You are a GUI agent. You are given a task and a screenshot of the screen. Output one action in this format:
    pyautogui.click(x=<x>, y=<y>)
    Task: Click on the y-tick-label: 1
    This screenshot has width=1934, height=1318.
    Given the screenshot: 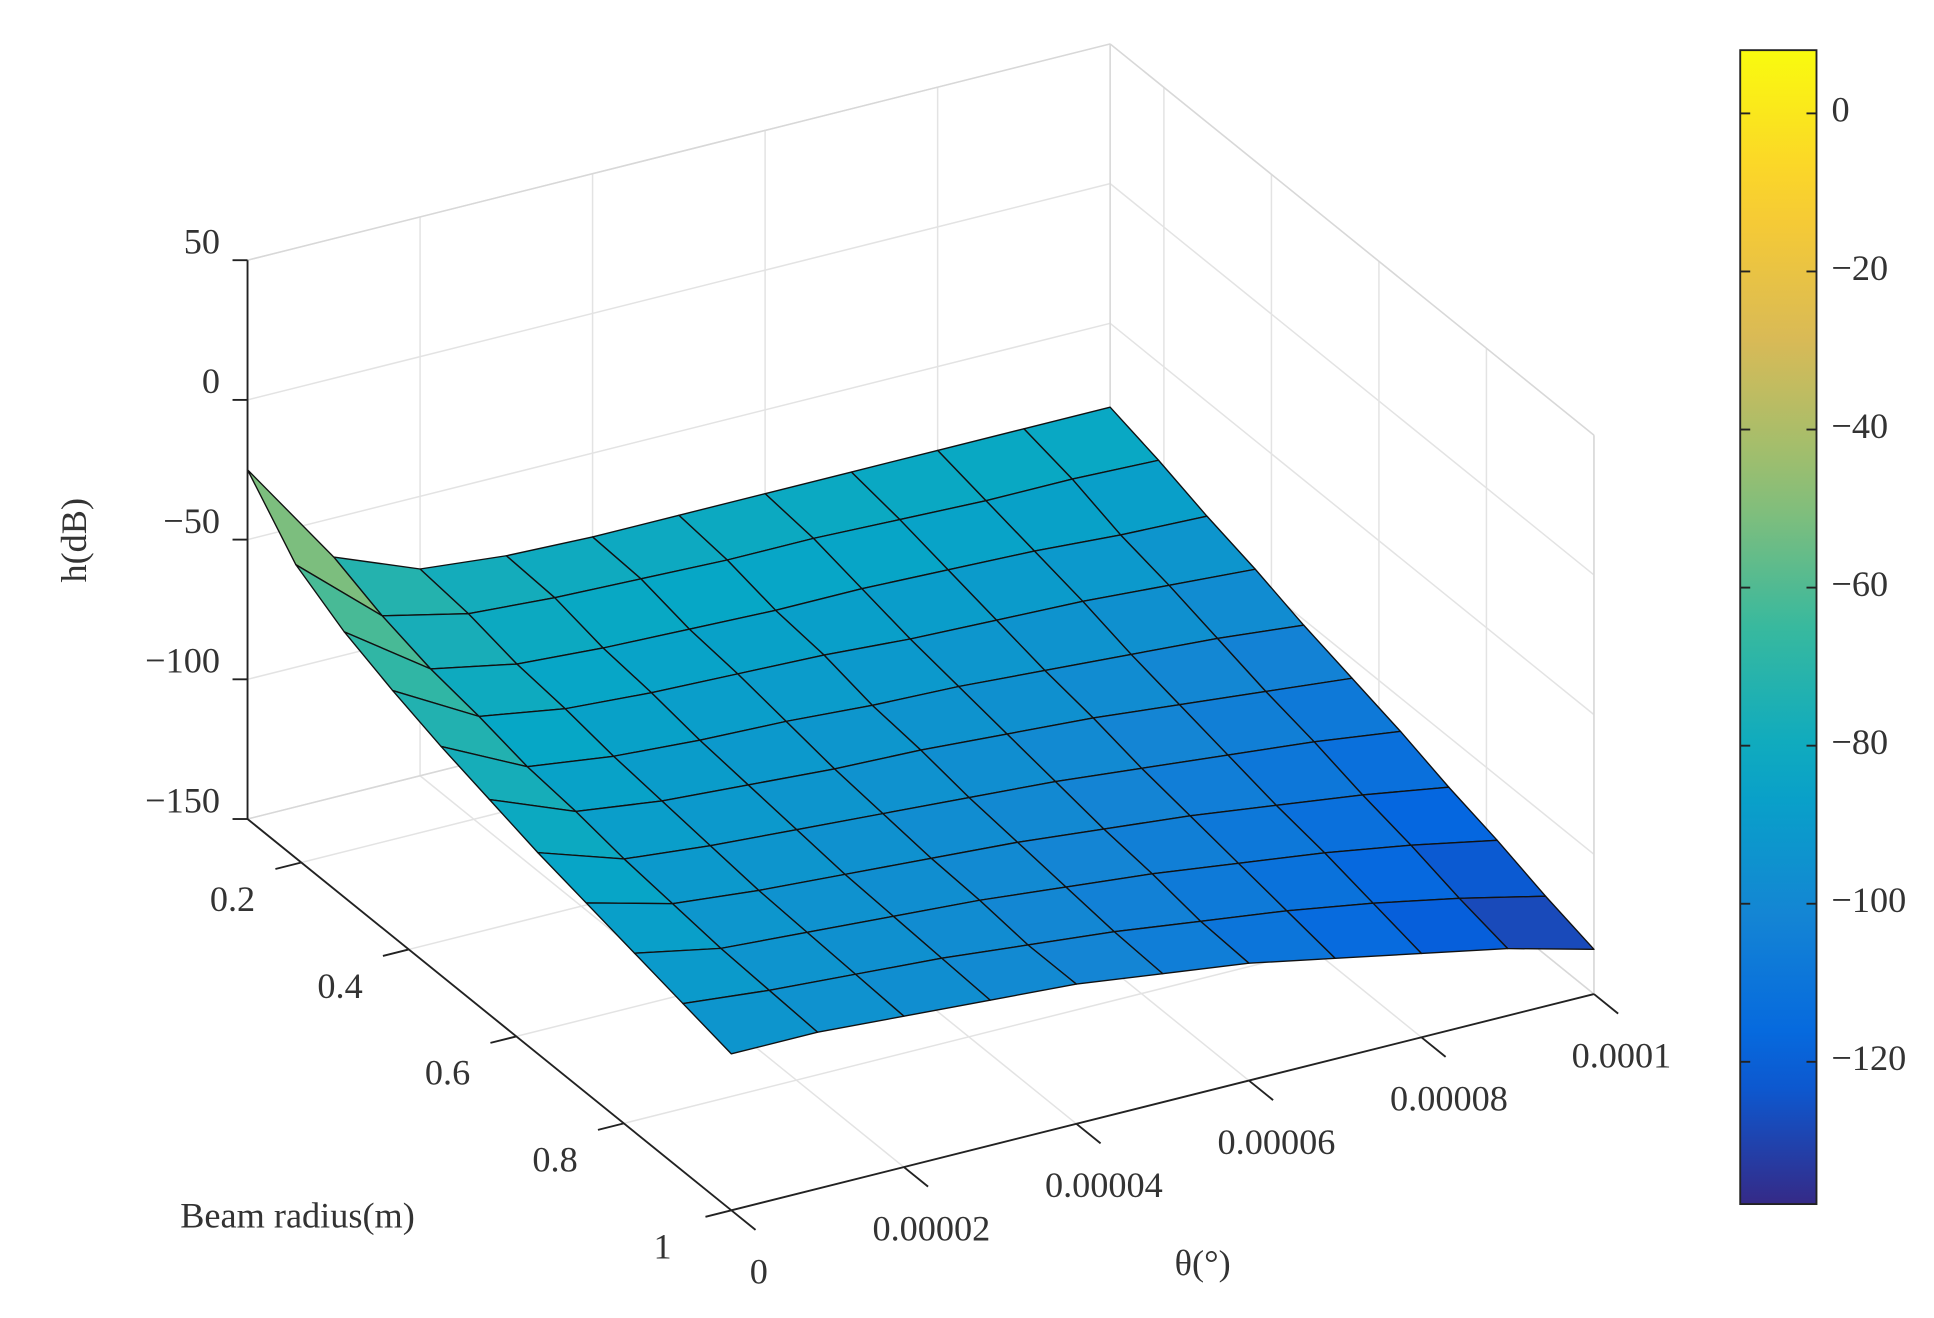 What is the action you would take?
    pyautogui.click(x=663, y=1247)
    